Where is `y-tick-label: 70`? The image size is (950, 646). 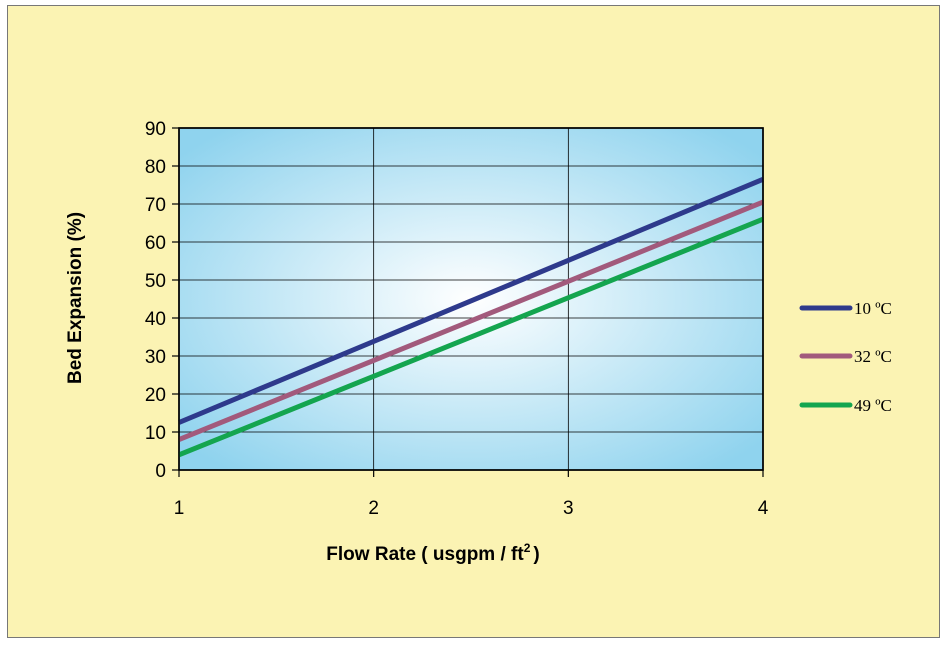
y-tick-label: 70 is located at coordinates (155, 205).